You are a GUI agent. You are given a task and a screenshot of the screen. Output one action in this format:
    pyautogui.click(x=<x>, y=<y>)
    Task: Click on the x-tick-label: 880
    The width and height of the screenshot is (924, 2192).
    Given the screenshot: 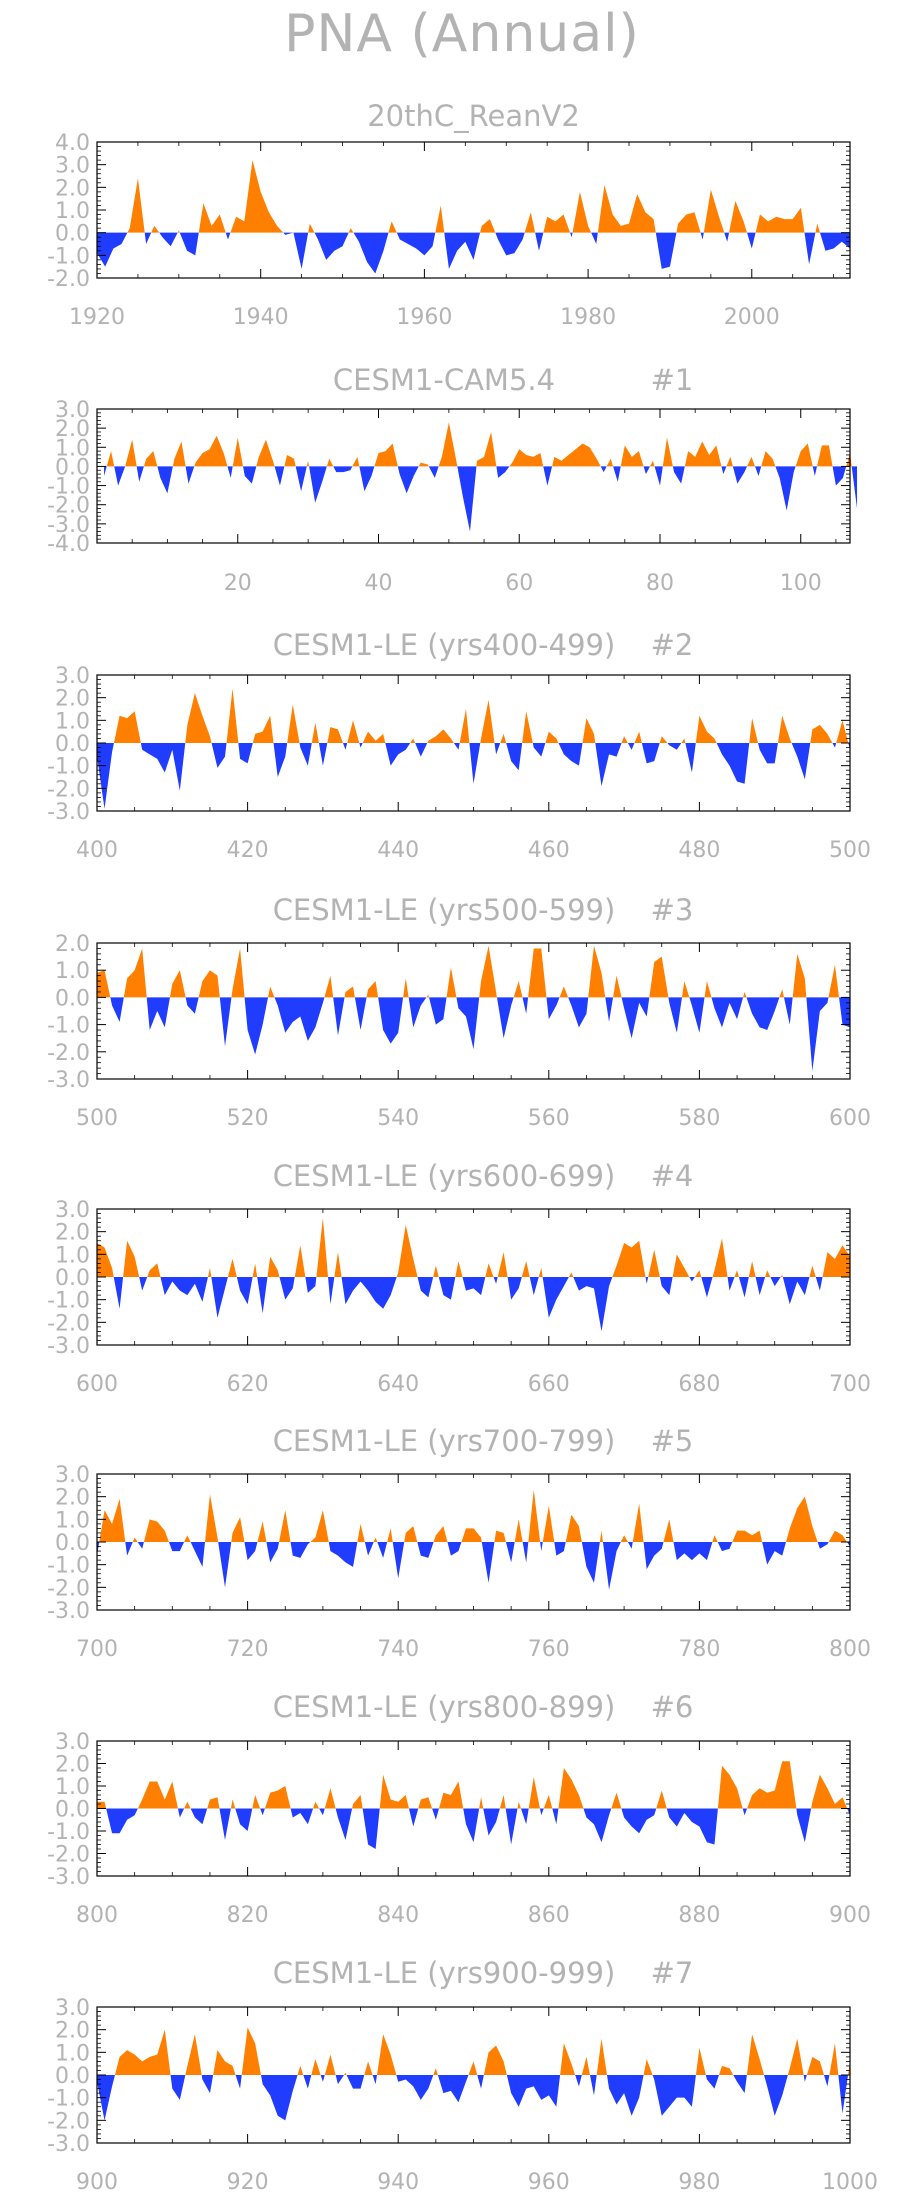 What is the action you would take?
    pyautogui.click(x=699, y=1915)
    